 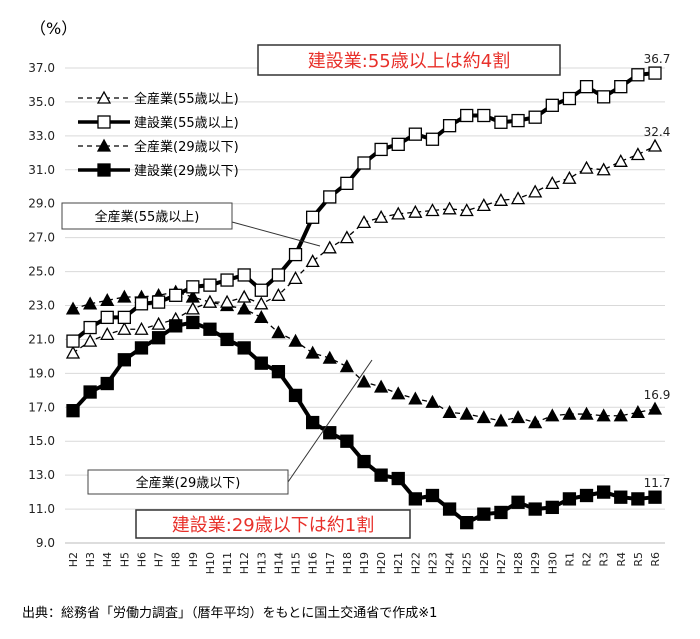 What do you see at coordinates (621, 559) in the screenshot?
I see `x-tick-label: R4` at bounding box center [621, 559].